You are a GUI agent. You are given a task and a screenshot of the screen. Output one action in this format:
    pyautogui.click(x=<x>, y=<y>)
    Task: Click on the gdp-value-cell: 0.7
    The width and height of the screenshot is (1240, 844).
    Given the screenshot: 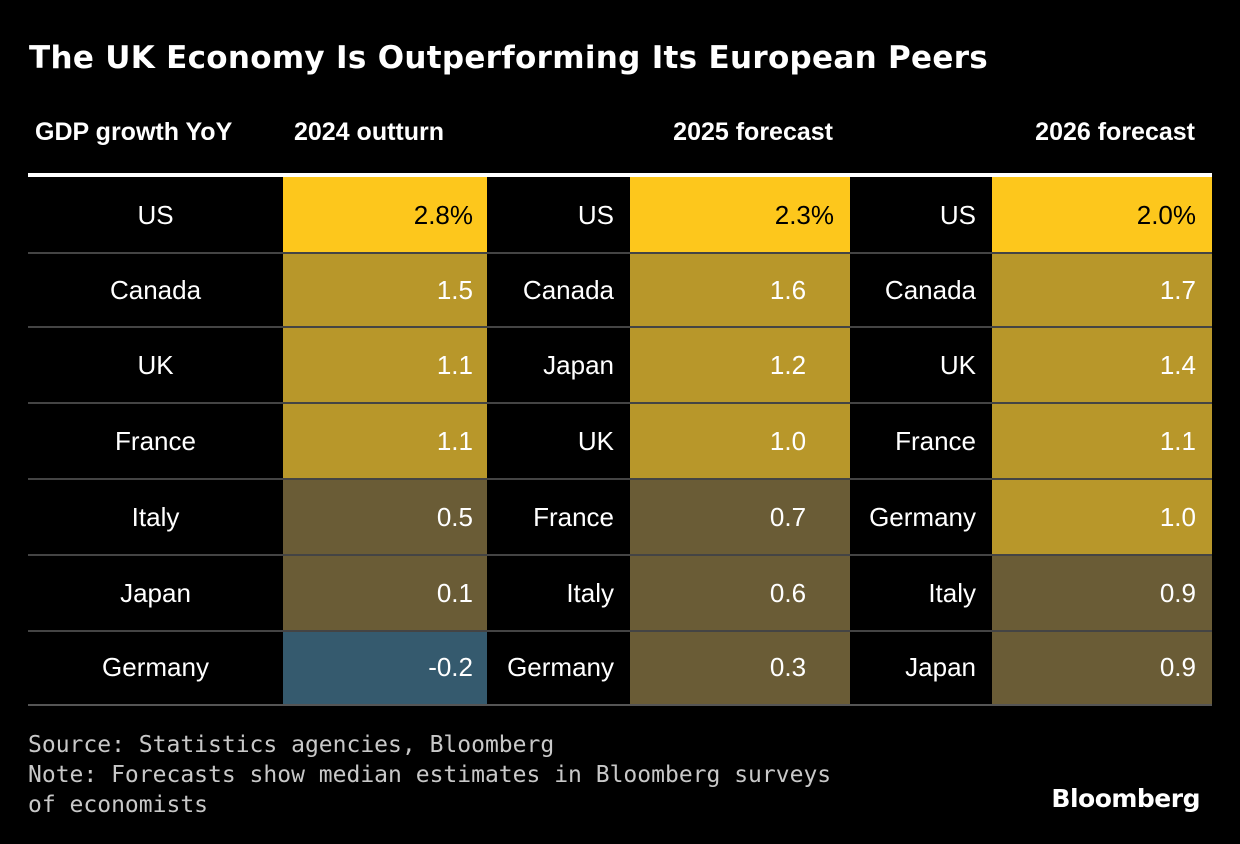 What is the action you would take?
    pyautogui.click(x=740, y=517)
    